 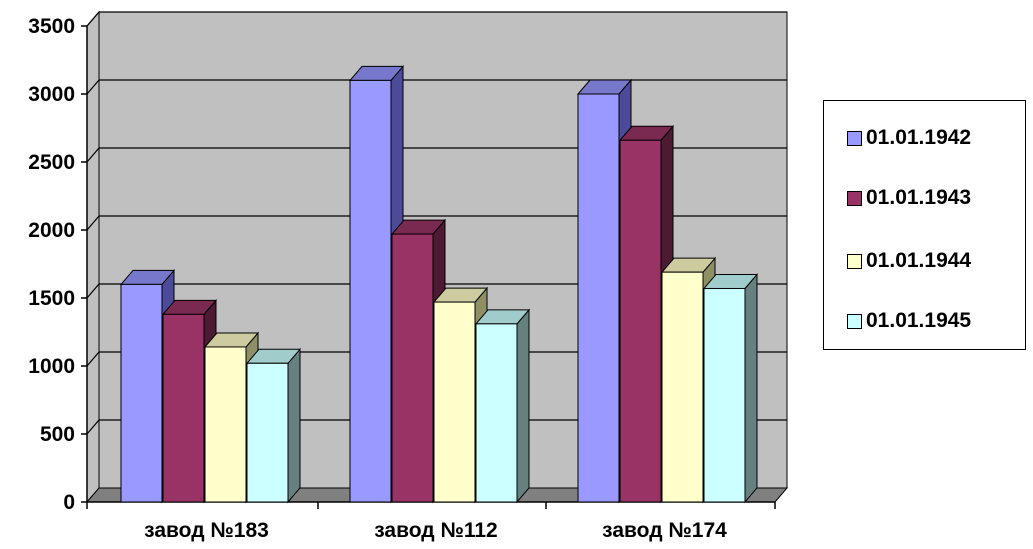 What do you see at coordinates (57, 434) in the screenshot?
I see `y-tick-label: 500` at bounding box center [57, 434].